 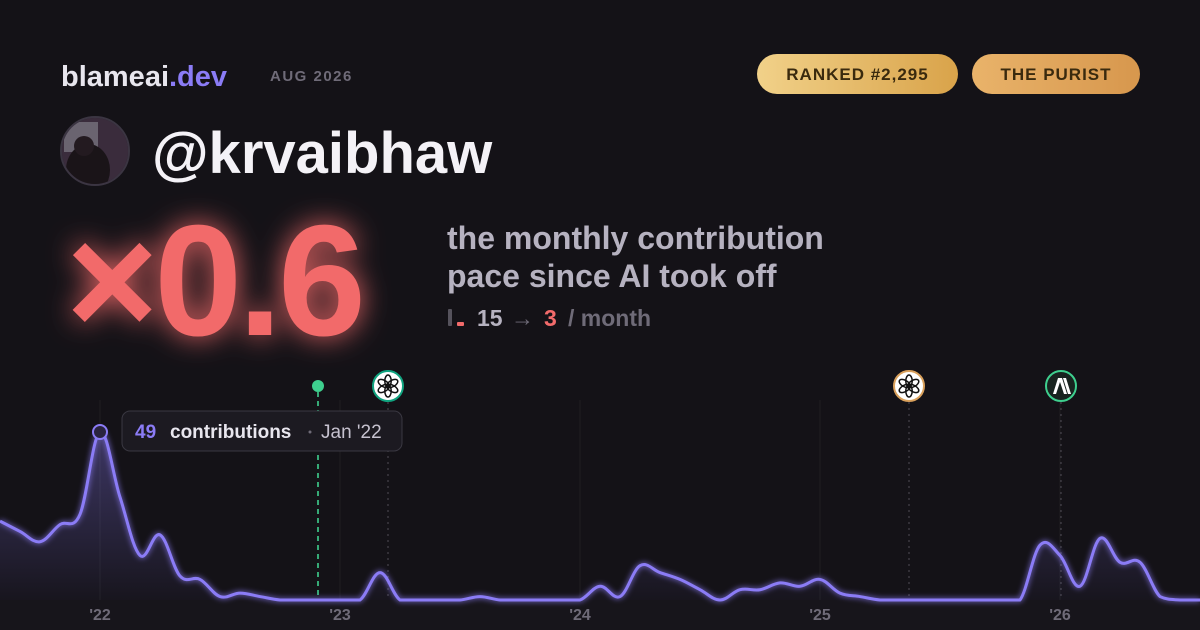 I want to click on x-tick-label: '26, so click(x=1060, y=615).